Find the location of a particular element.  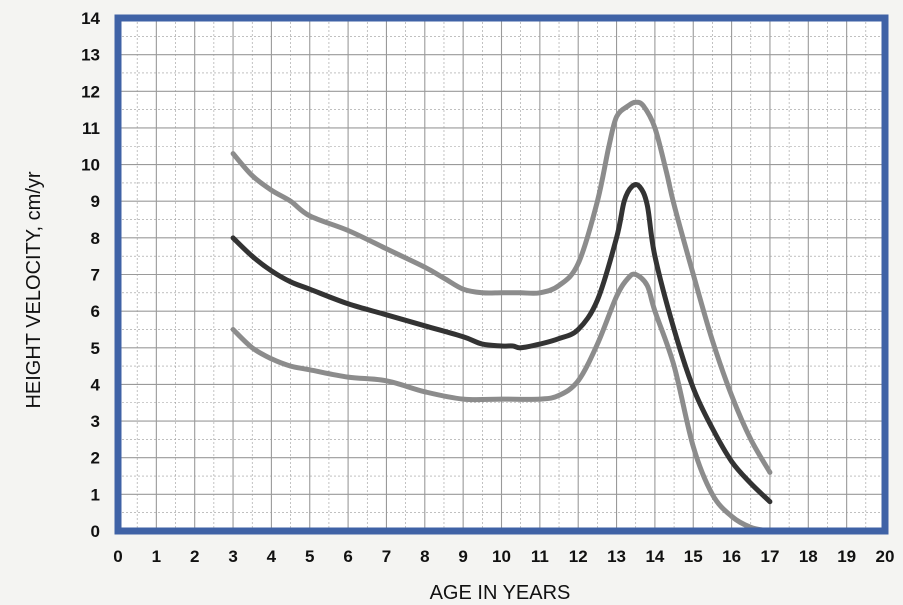

x-tick-label: 0 is located at coordinates (117, 556).